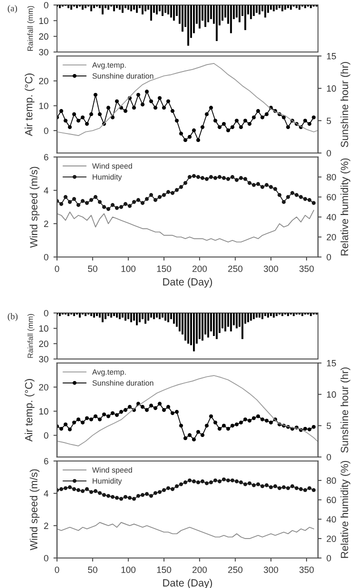 This screenshot has width=351, height=588. What do you see at coordinates (187, 283) in the screenshot?
I see `x-axis-title: Date (Day)` at bounding box center [187, 283].